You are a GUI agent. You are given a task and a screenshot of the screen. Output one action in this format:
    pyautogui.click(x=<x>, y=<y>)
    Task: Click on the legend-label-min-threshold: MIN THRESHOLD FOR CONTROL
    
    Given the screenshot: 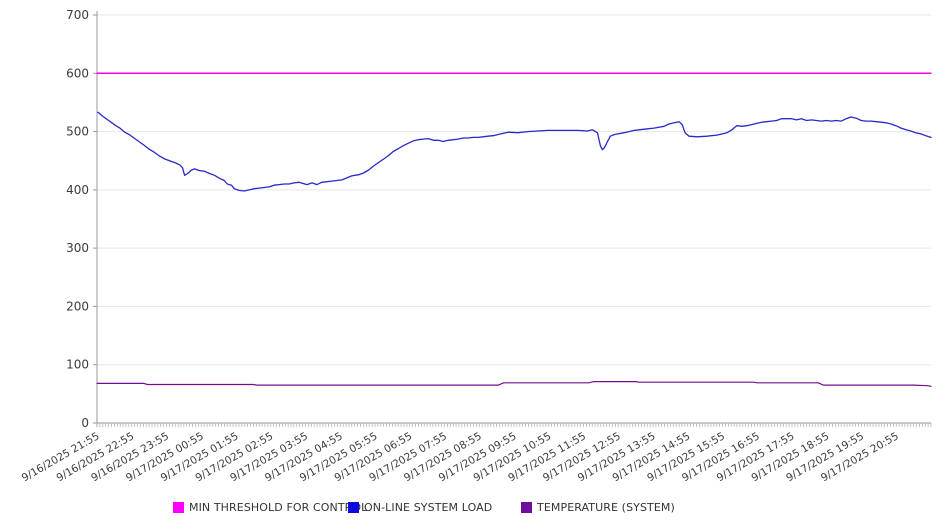 What is the action you would take?
    pyautogui.click(x=278, y=507)
    